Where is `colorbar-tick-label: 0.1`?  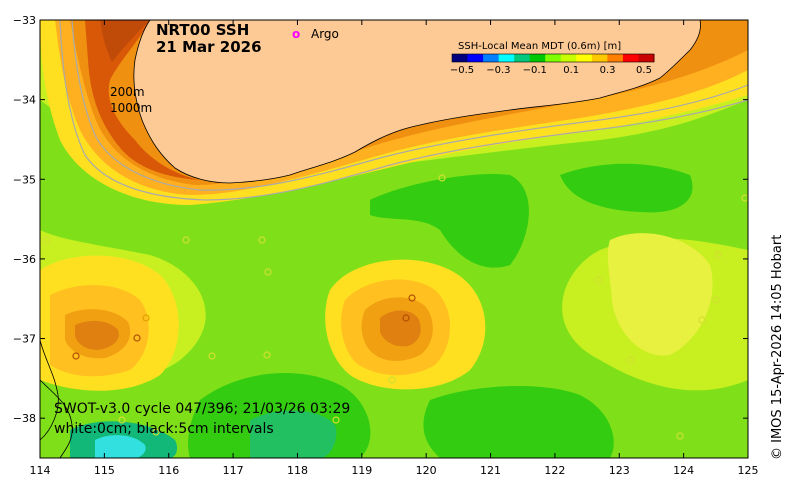 colorbar-tick-label: 0.1 is located at coordinates (571, 70).